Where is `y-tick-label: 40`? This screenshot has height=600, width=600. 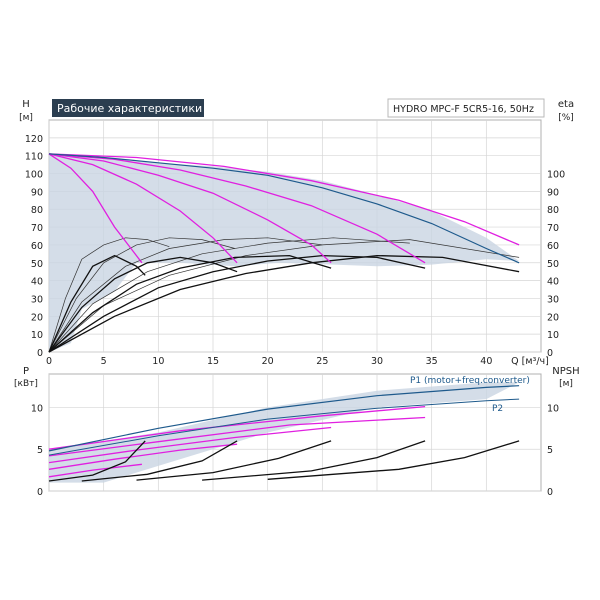
y-tick-label: 40 is located at coordinates (37, 282).